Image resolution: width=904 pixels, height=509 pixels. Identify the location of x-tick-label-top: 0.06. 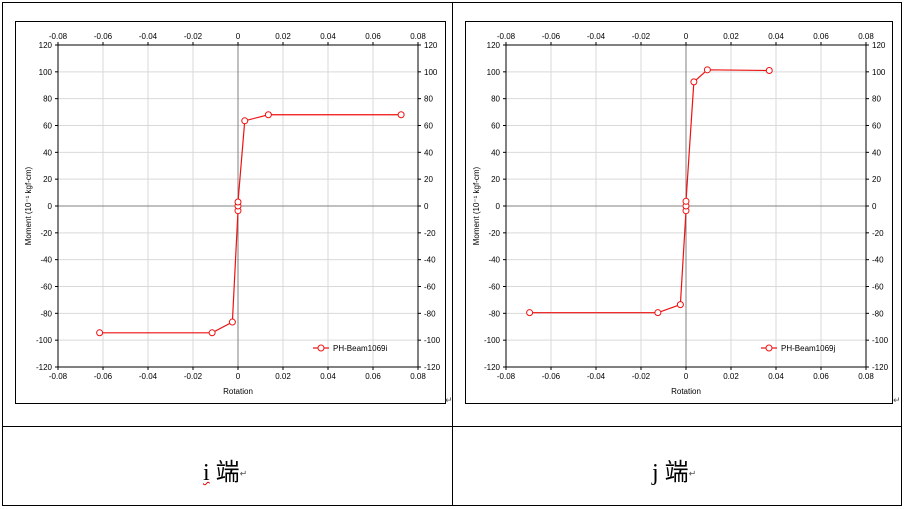
(373, 36).